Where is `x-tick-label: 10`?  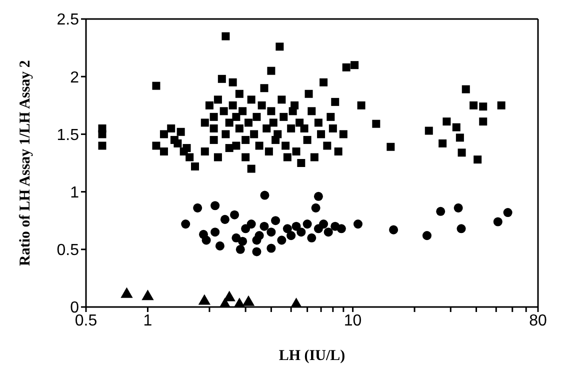 x-tick-label: 10 is located at coordinates (353, 321).